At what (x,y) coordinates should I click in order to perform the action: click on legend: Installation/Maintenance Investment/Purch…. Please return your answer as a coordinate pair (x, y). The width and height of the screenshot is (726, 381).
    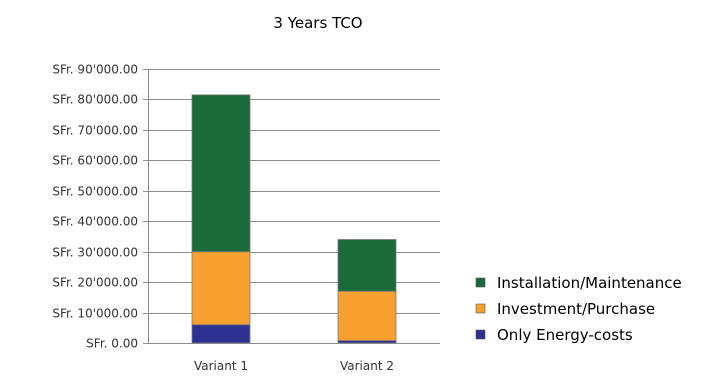
    Looking at the image, I should click on (578, 309).